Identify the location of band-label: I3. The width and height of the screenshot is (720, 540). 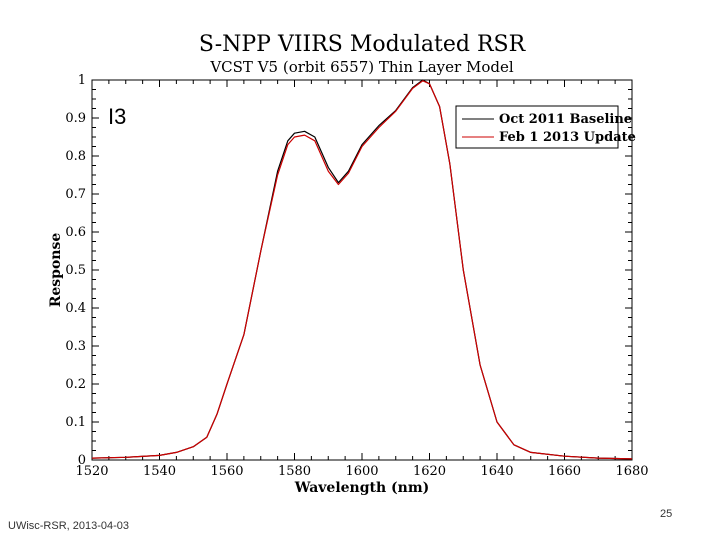
(117, 116).